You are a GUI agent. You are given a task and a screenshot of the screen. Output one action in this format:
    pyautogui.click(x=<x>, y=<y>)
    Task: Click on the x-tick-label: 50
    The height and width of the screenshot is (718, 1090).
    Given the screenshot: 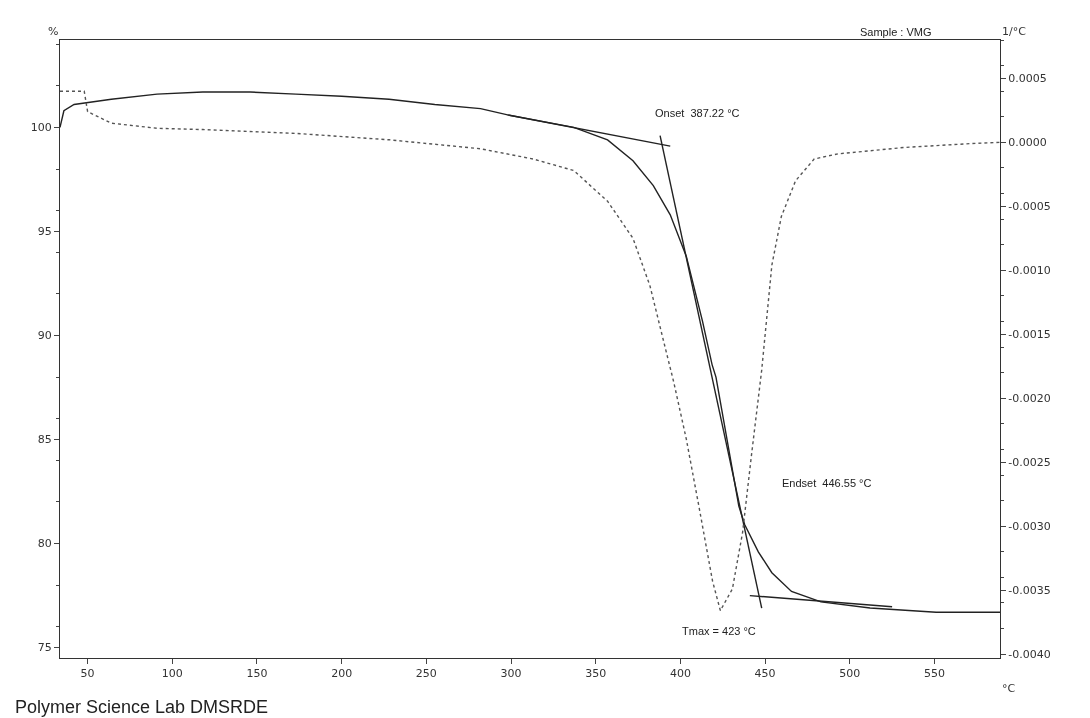 What is the action you would take?
    pyautogui.click(x=87, y=674)
    